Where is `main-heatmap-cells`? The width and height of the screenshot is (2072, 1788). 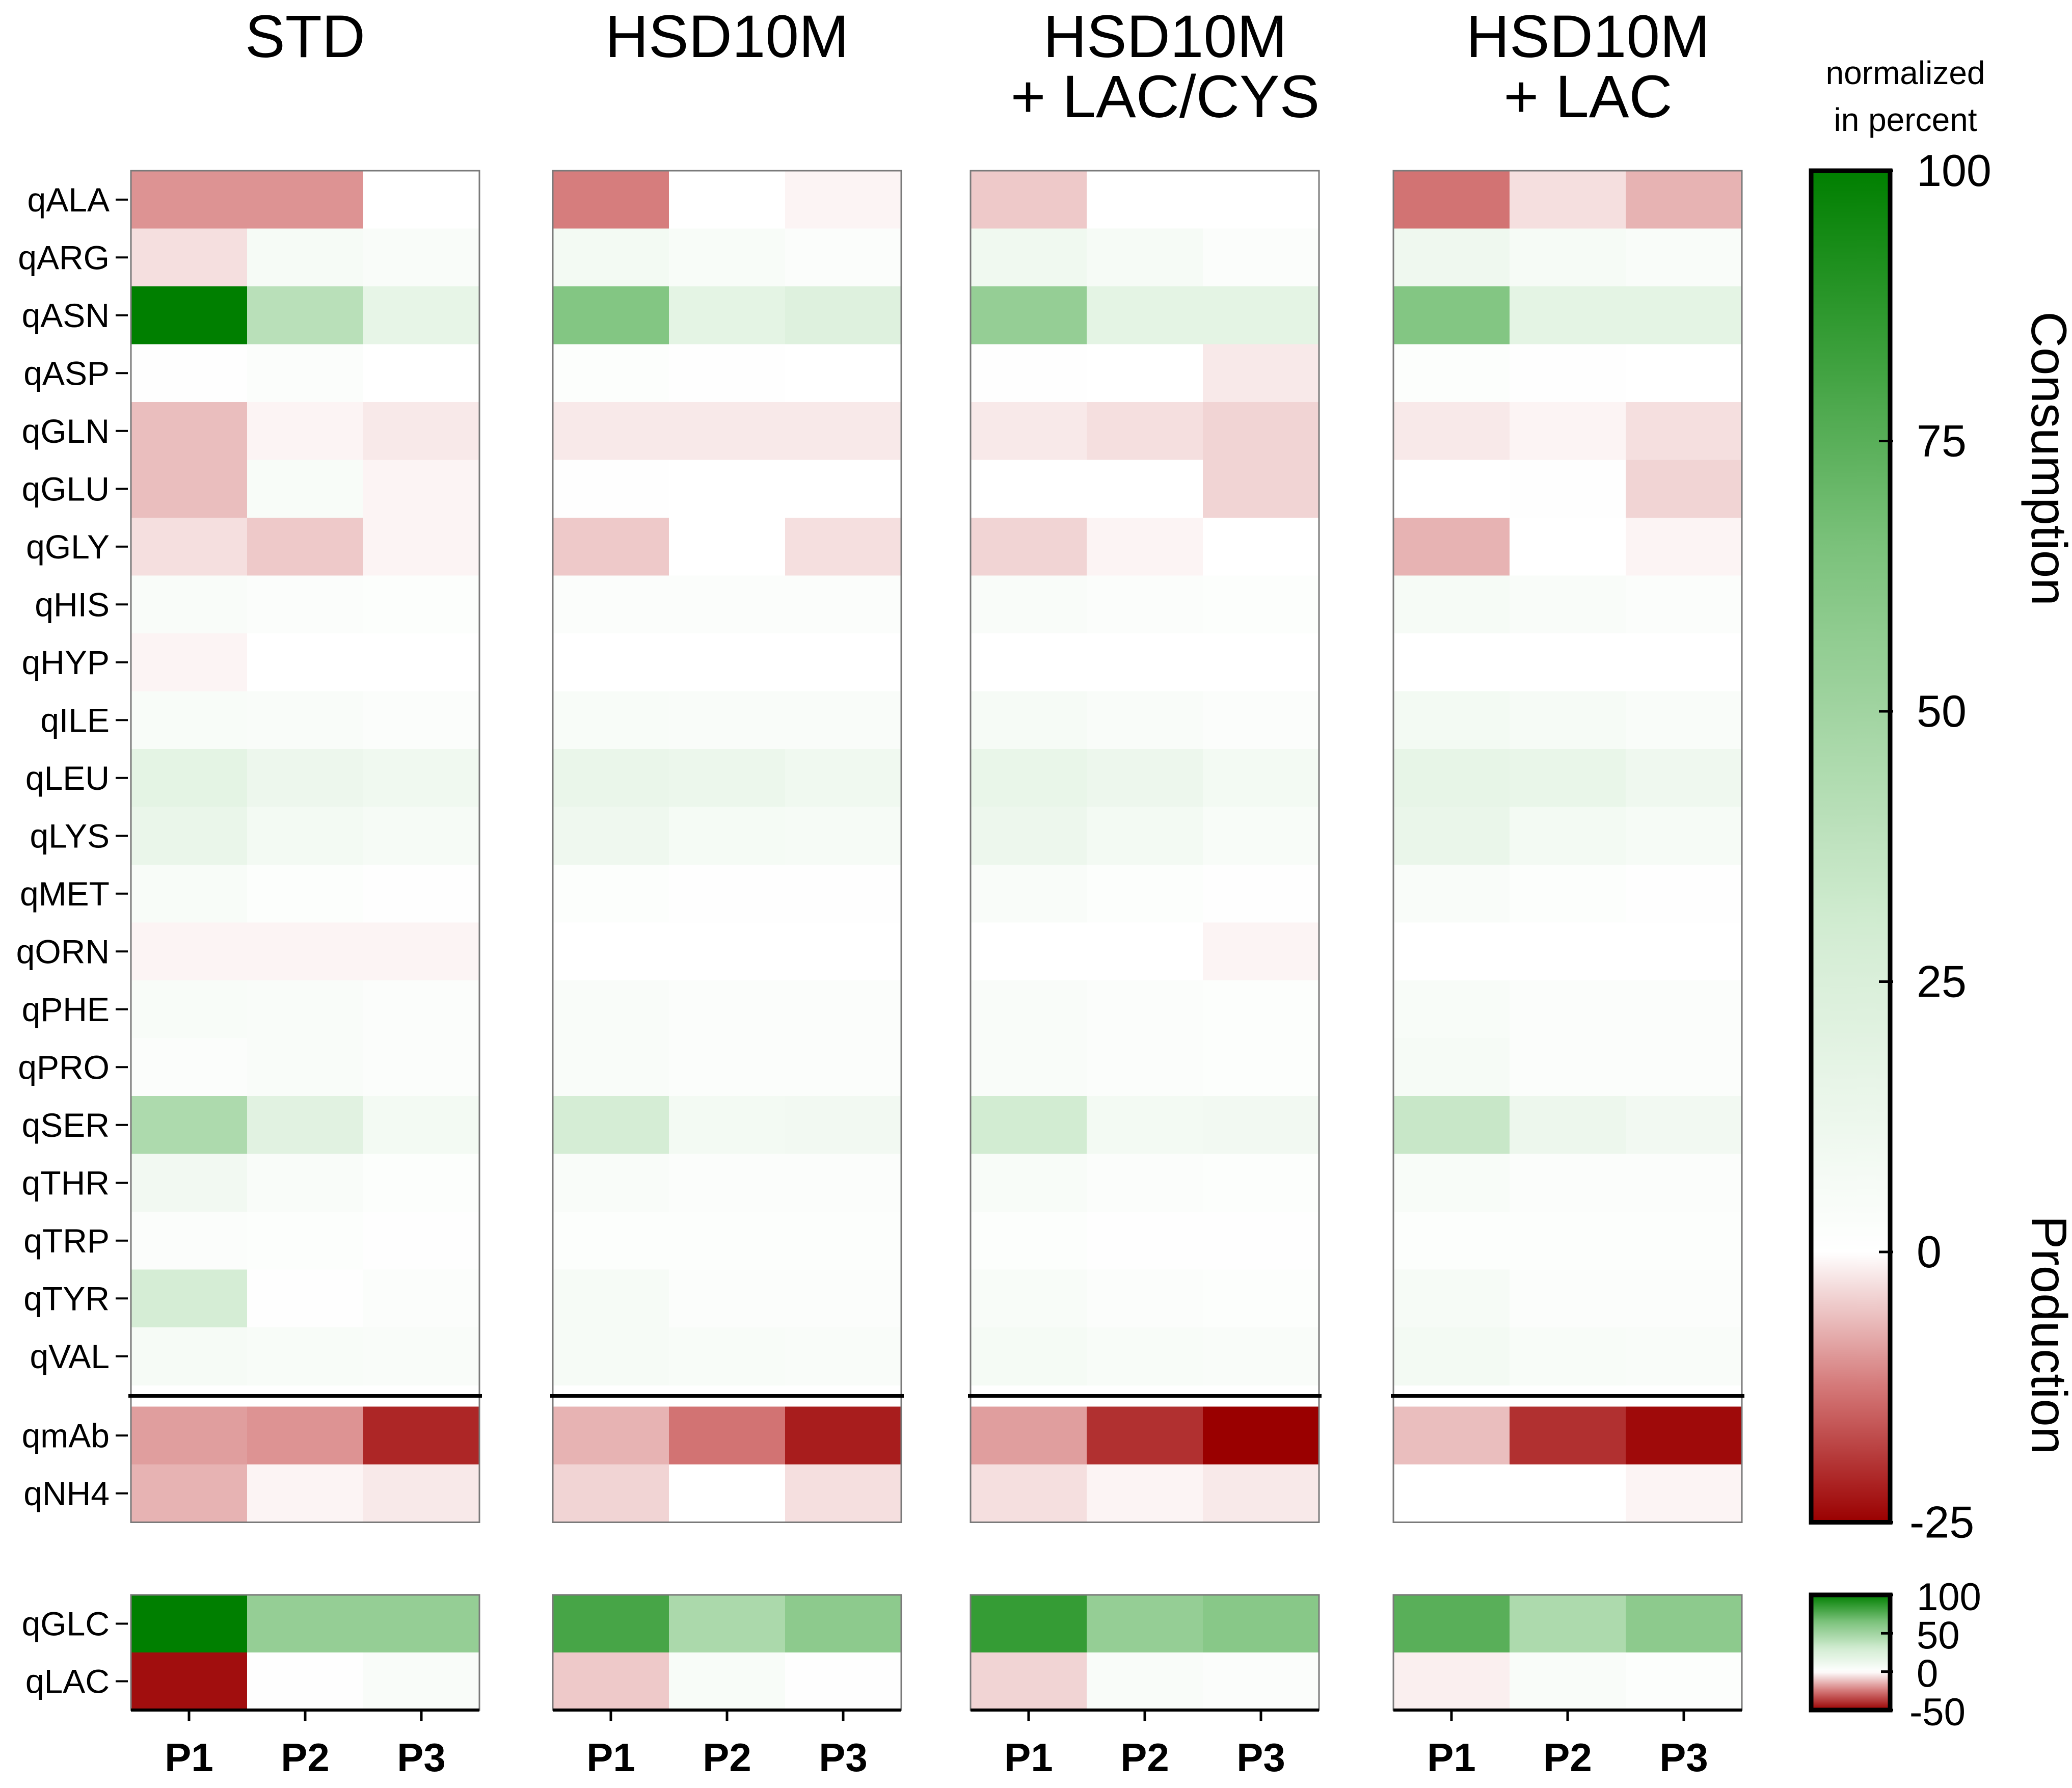 main-heatmap-cells is located at coordinates (1145, 847).